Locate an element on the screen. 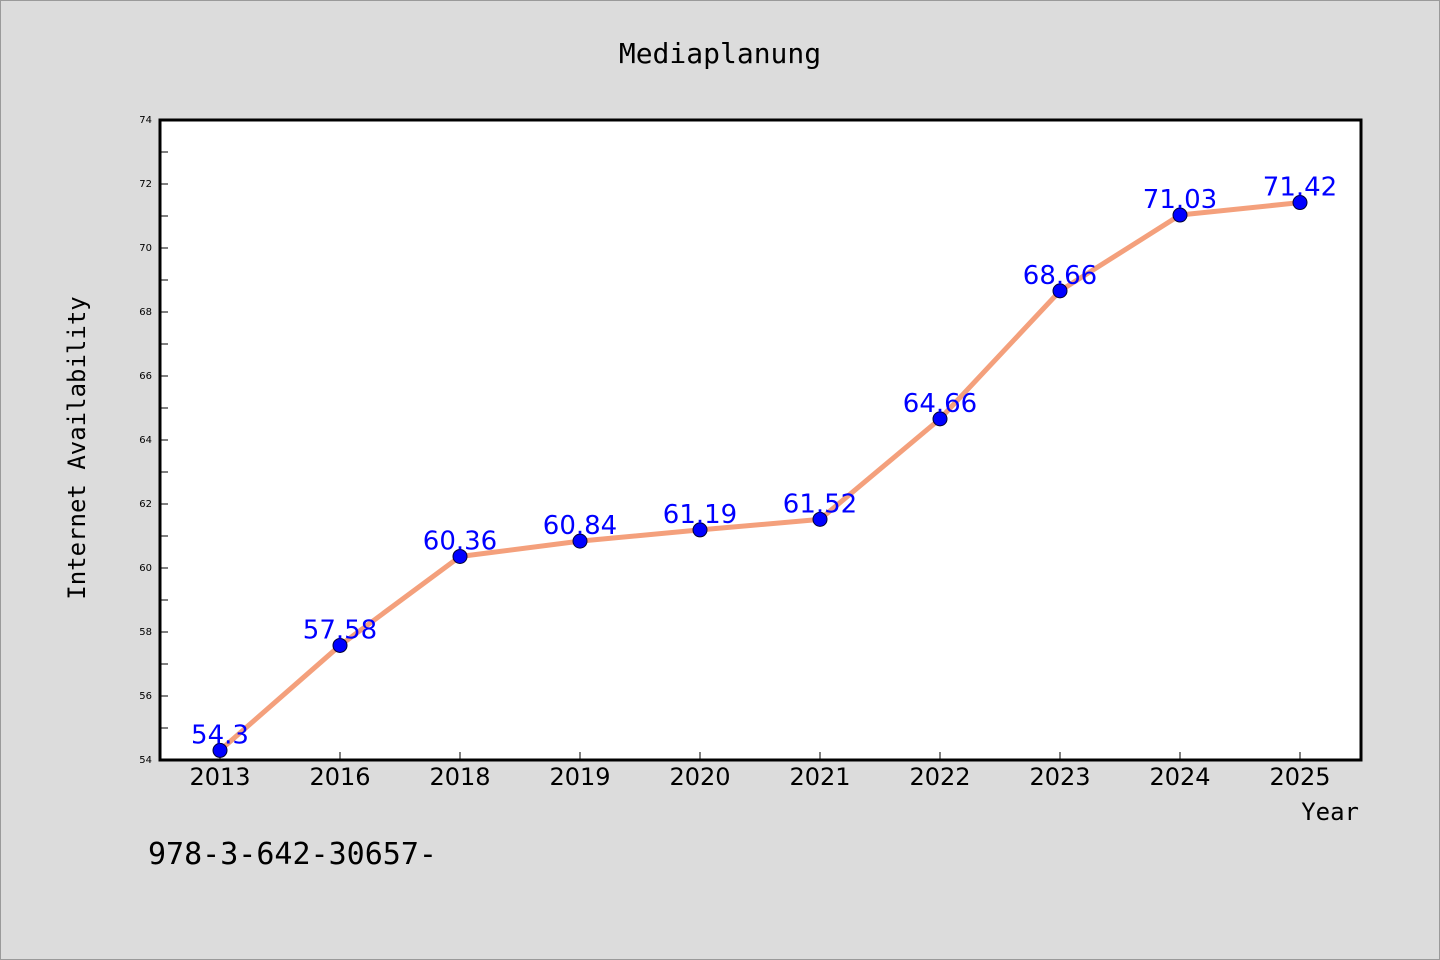 Image resolution: width=1440 pixels, height=960 pixels. data-label: 71.42 is located at coordinates (1300, 188).